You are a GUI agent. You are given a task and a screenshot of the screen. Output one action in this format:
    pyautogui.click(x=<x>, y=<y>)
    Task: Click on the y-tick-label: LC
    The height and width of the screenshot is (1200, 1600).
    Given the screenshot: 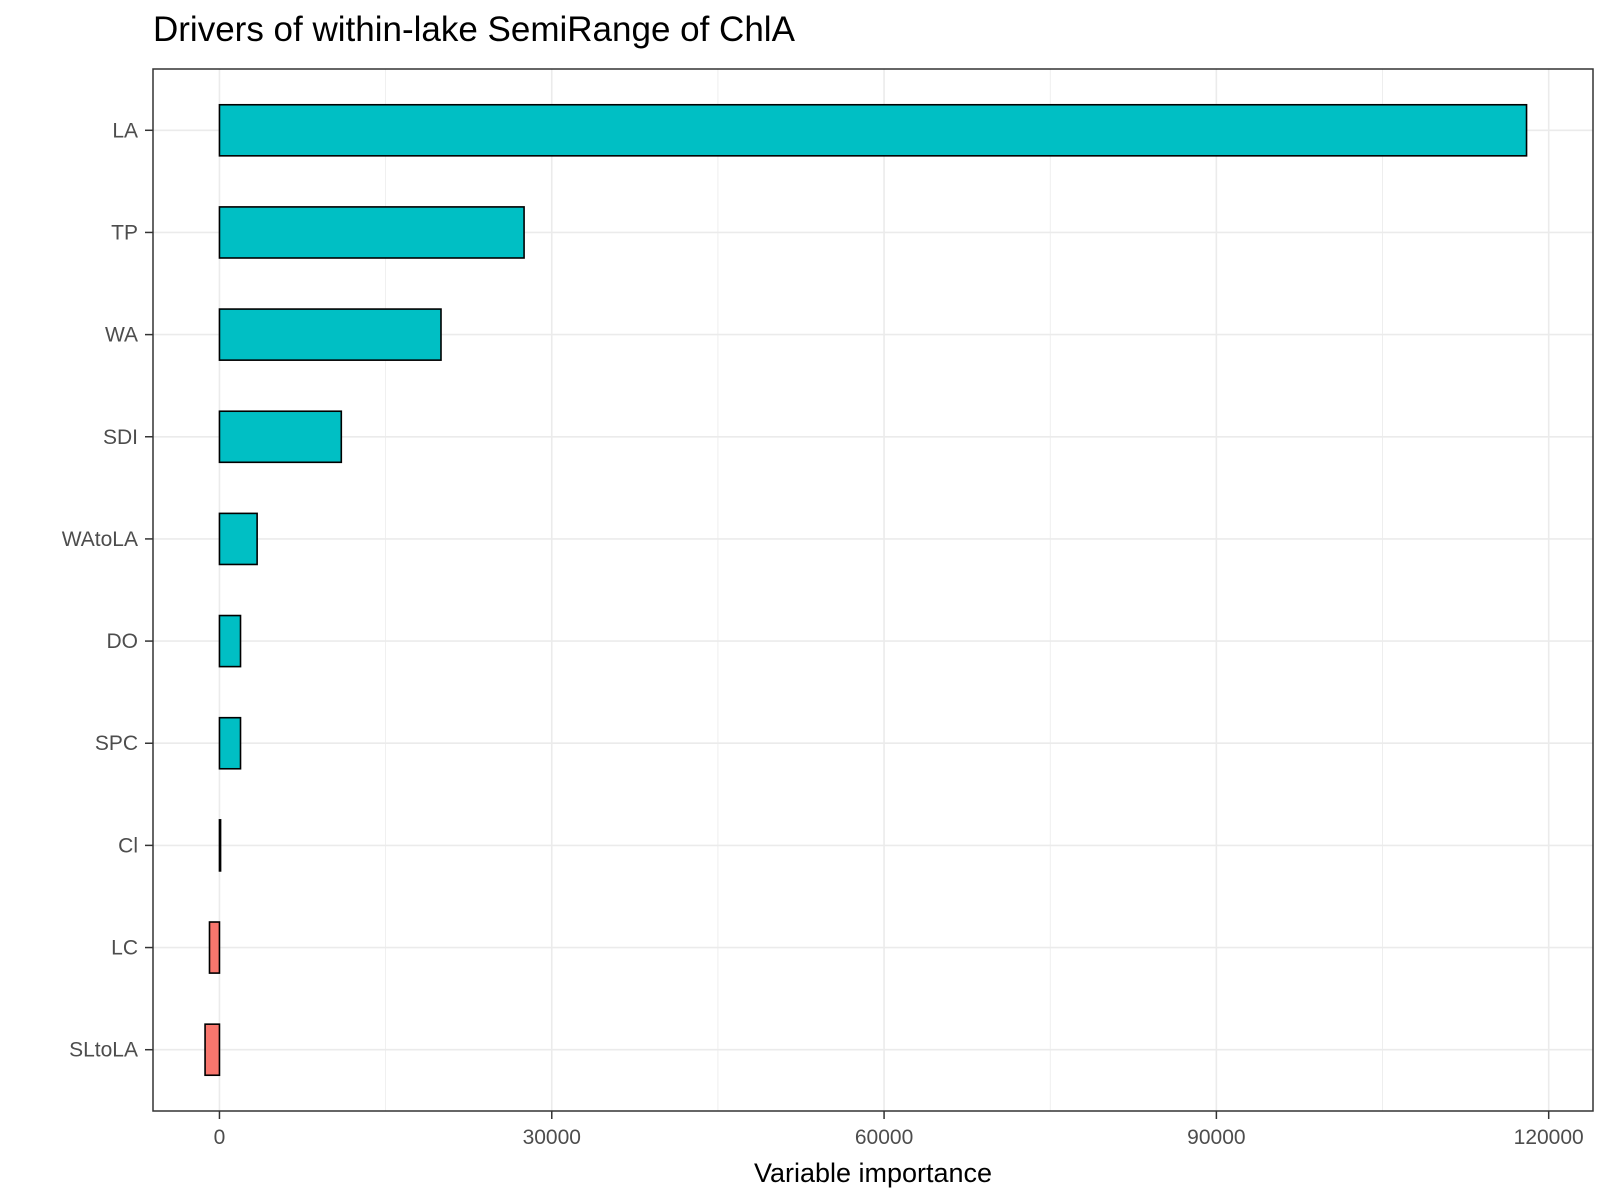 What is the action you would take?
    pyautogui.click(x=124, y=948)
    